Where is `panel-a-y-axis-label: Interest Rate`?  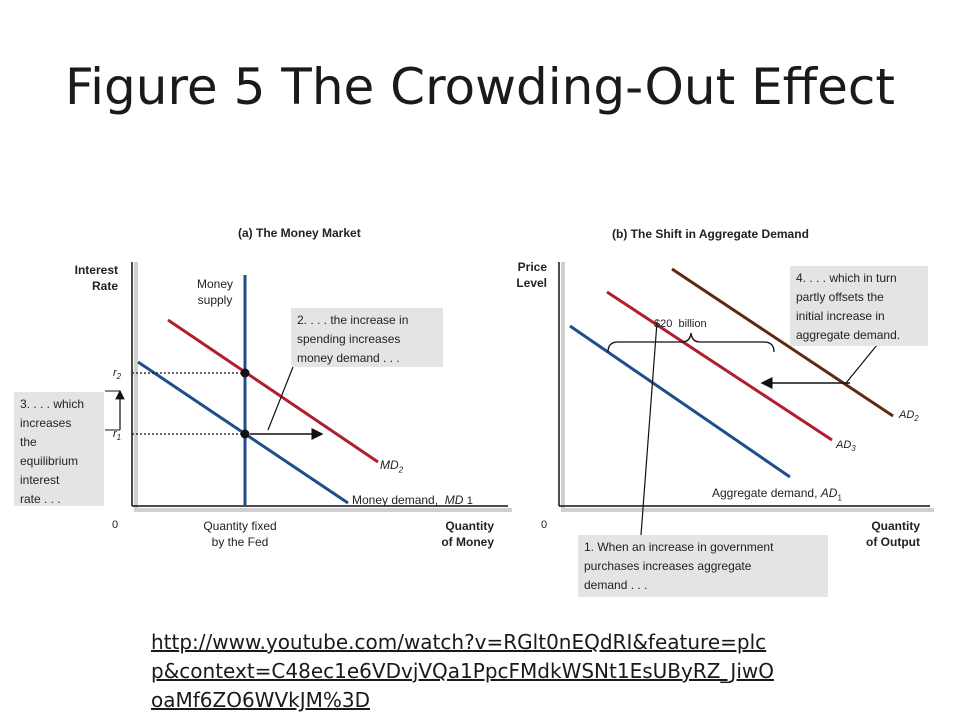
panel-a-y-axis-label: Interest Rate is located at coordinates (93, 278).